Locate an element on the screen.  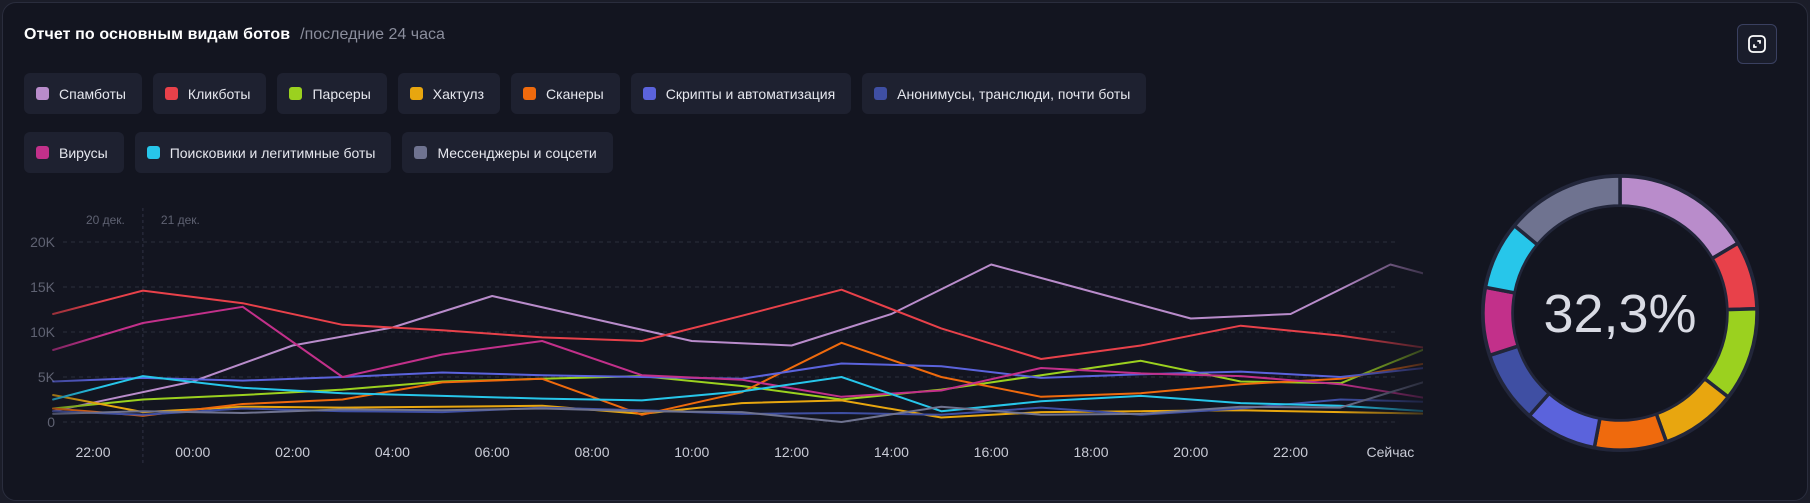
legend-chip: Кликботы is located at coordinates (209, 93).